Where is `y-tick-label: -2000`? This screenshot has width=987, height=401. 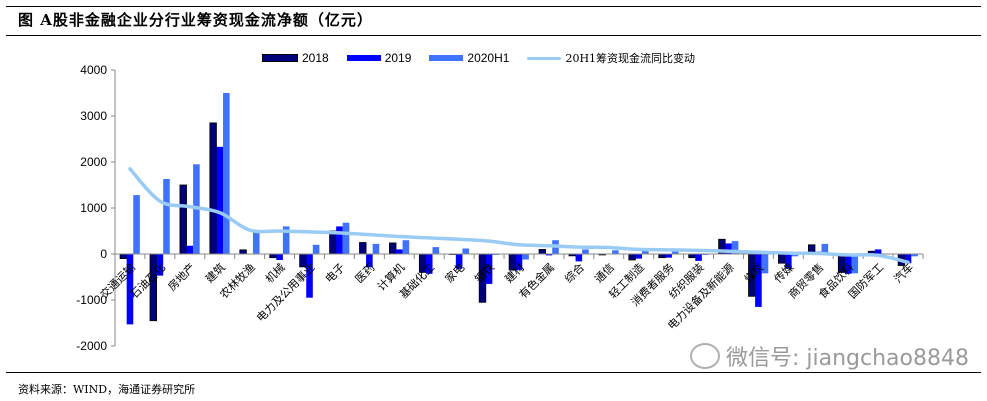
y-tick-label: -2000 is located at coordinates (91, 346).